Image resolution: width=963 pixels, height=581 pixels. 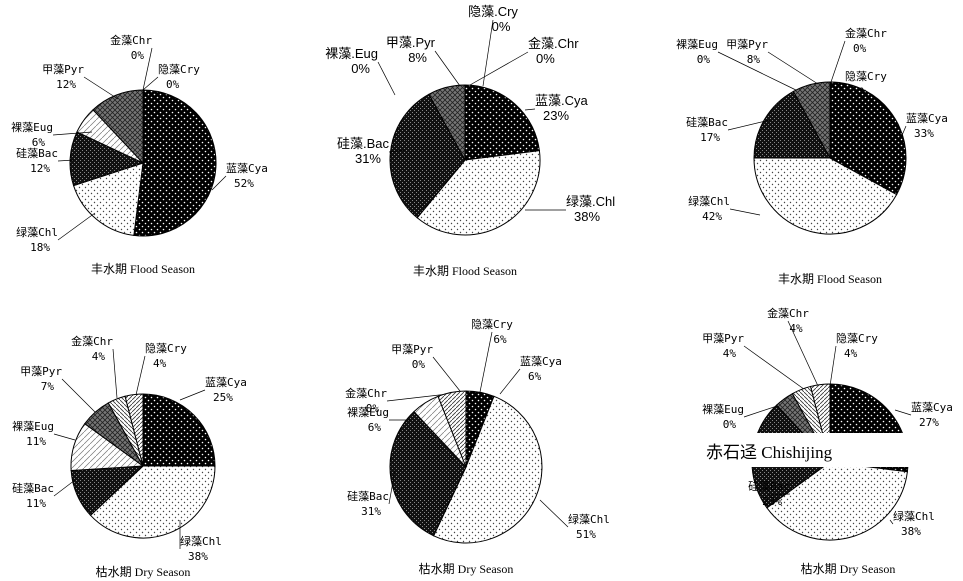 I want to click on slice-label: 金藻.Chr, so click(x=553, y=43).